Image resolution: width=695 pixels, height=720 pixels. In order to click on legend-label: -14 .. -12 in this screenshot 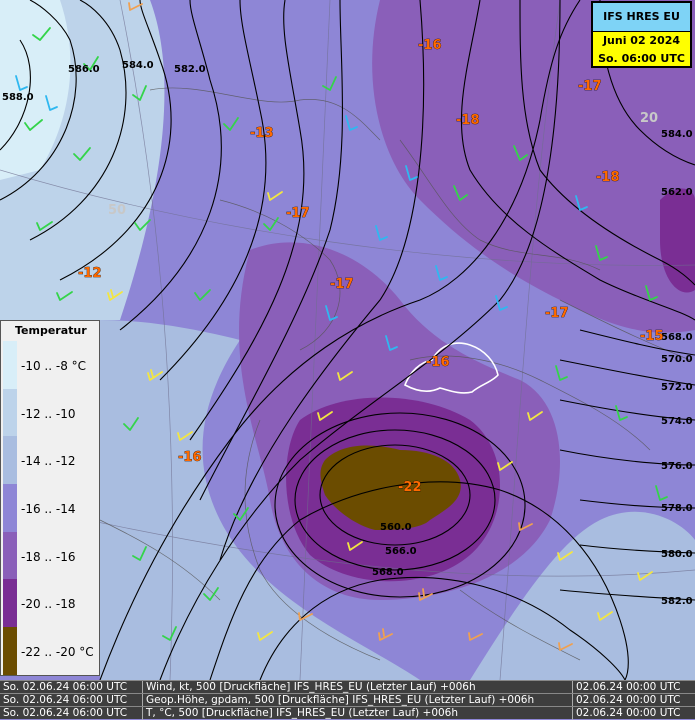, I will do `click(48, 461)`.